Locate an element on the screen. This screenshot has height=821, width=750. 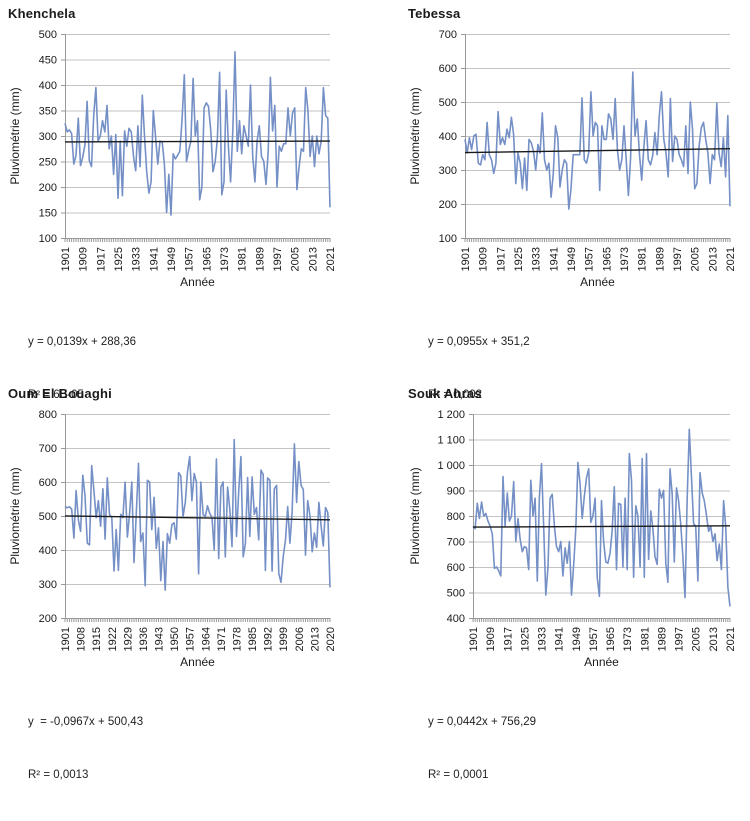
svg-text: 150 is located at coordinates (48, 214).